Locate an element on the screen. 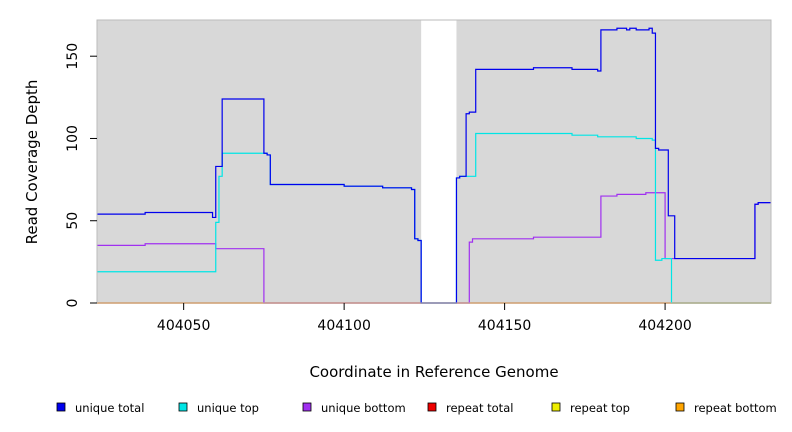 The height and width of the screenshot is (432, 792). legend-label-unique-top: unique top is located at coordinates (228, 408).